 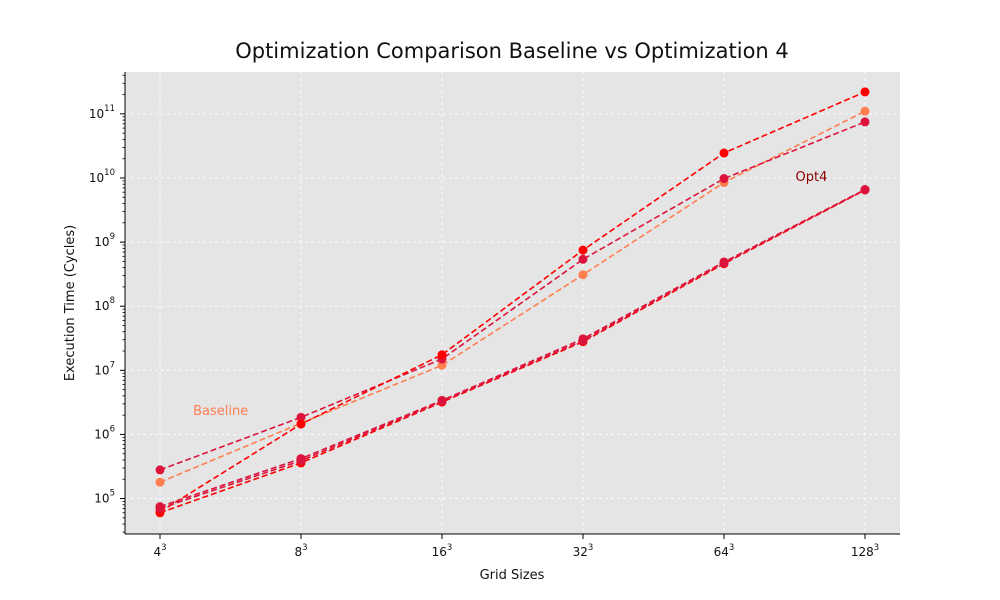 I want to click on x-tick-base: 128, so click(x=862, y=552).